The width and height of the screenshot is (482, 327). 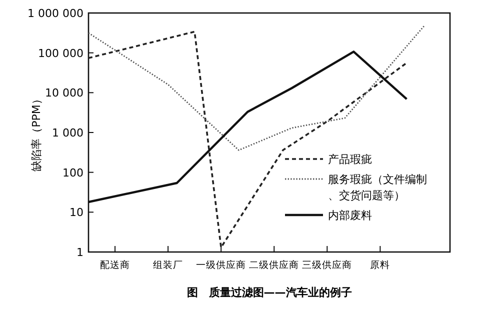 I want to click on legend-label: 内部废料, so click(x=350, y=215).